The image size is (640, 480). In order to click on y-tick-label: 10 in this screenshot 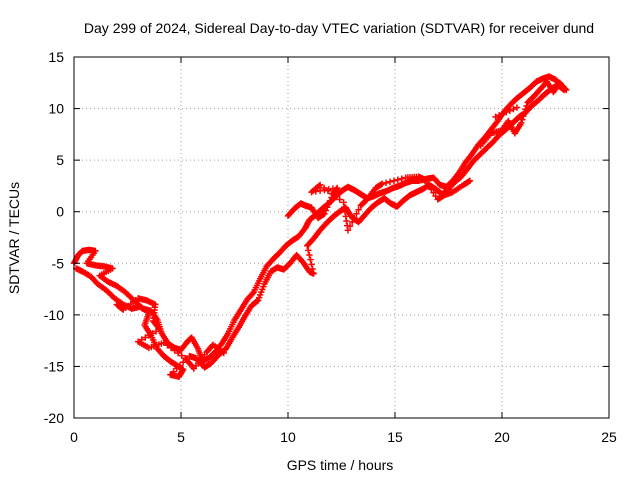, I will do `click(56, 109)`.